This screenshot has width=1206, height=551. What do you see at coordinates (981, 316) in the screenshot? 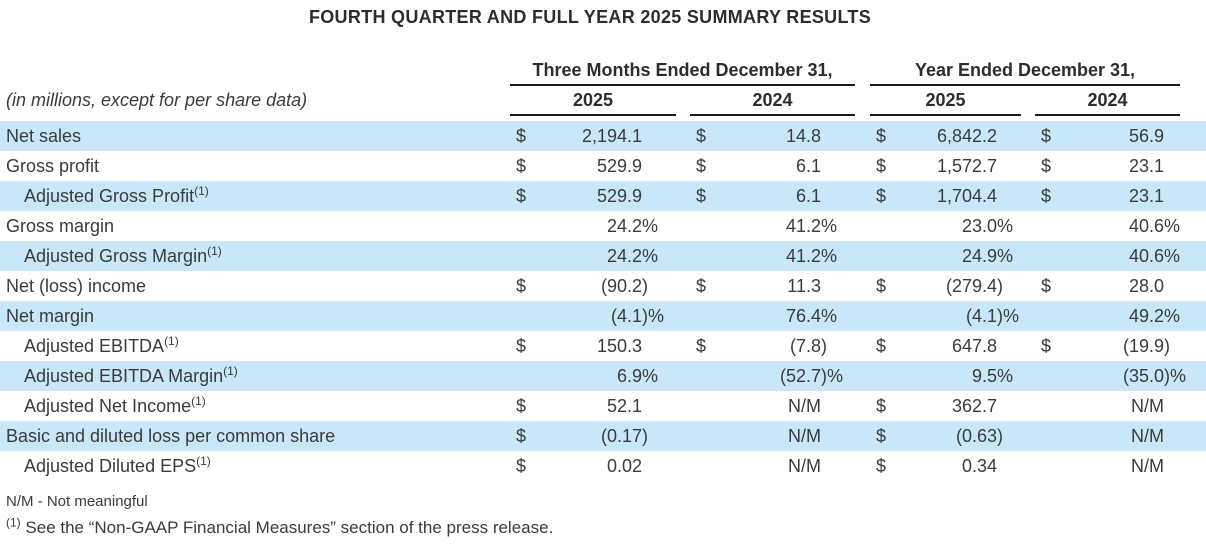
I see `value-number: (4.1` at bounding box center [981, 316].